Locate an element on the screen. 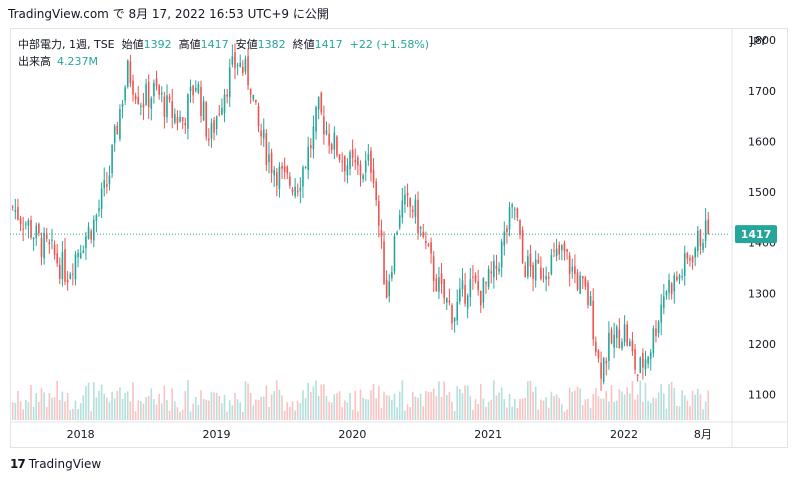 Image resolution: width=792 pixels, height=483 pixels. last-price-label: 1417 is located at coordinates (756, 234).